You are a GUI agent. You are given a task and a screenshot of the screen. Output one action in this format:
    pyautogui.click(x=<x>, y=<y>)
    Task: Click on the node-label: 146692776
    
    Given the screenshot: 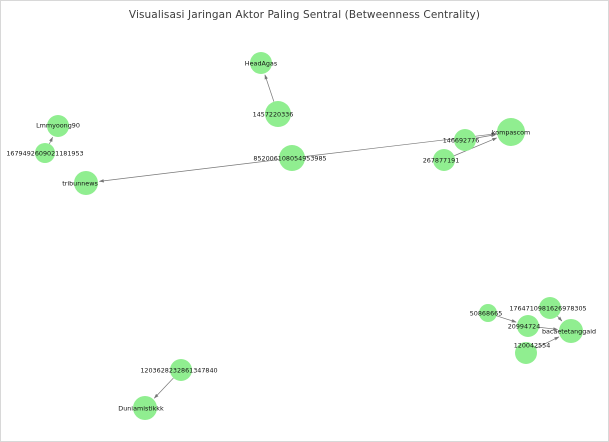 What is the action you would take?
    pyautogui.click(x=461, y=141)
    